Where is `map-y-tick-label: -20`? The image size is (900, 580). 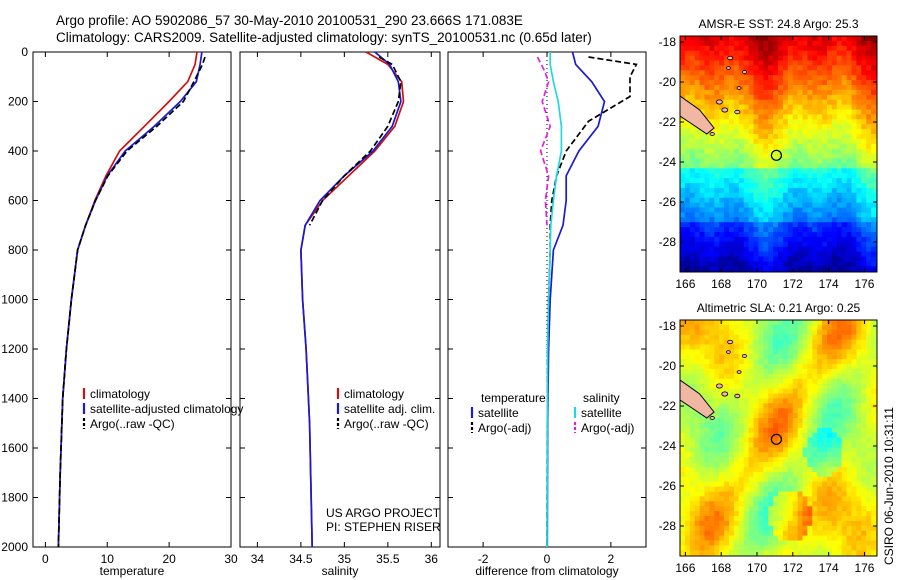 map-y-tick-label: -20 is located at coordinates (668, 366).